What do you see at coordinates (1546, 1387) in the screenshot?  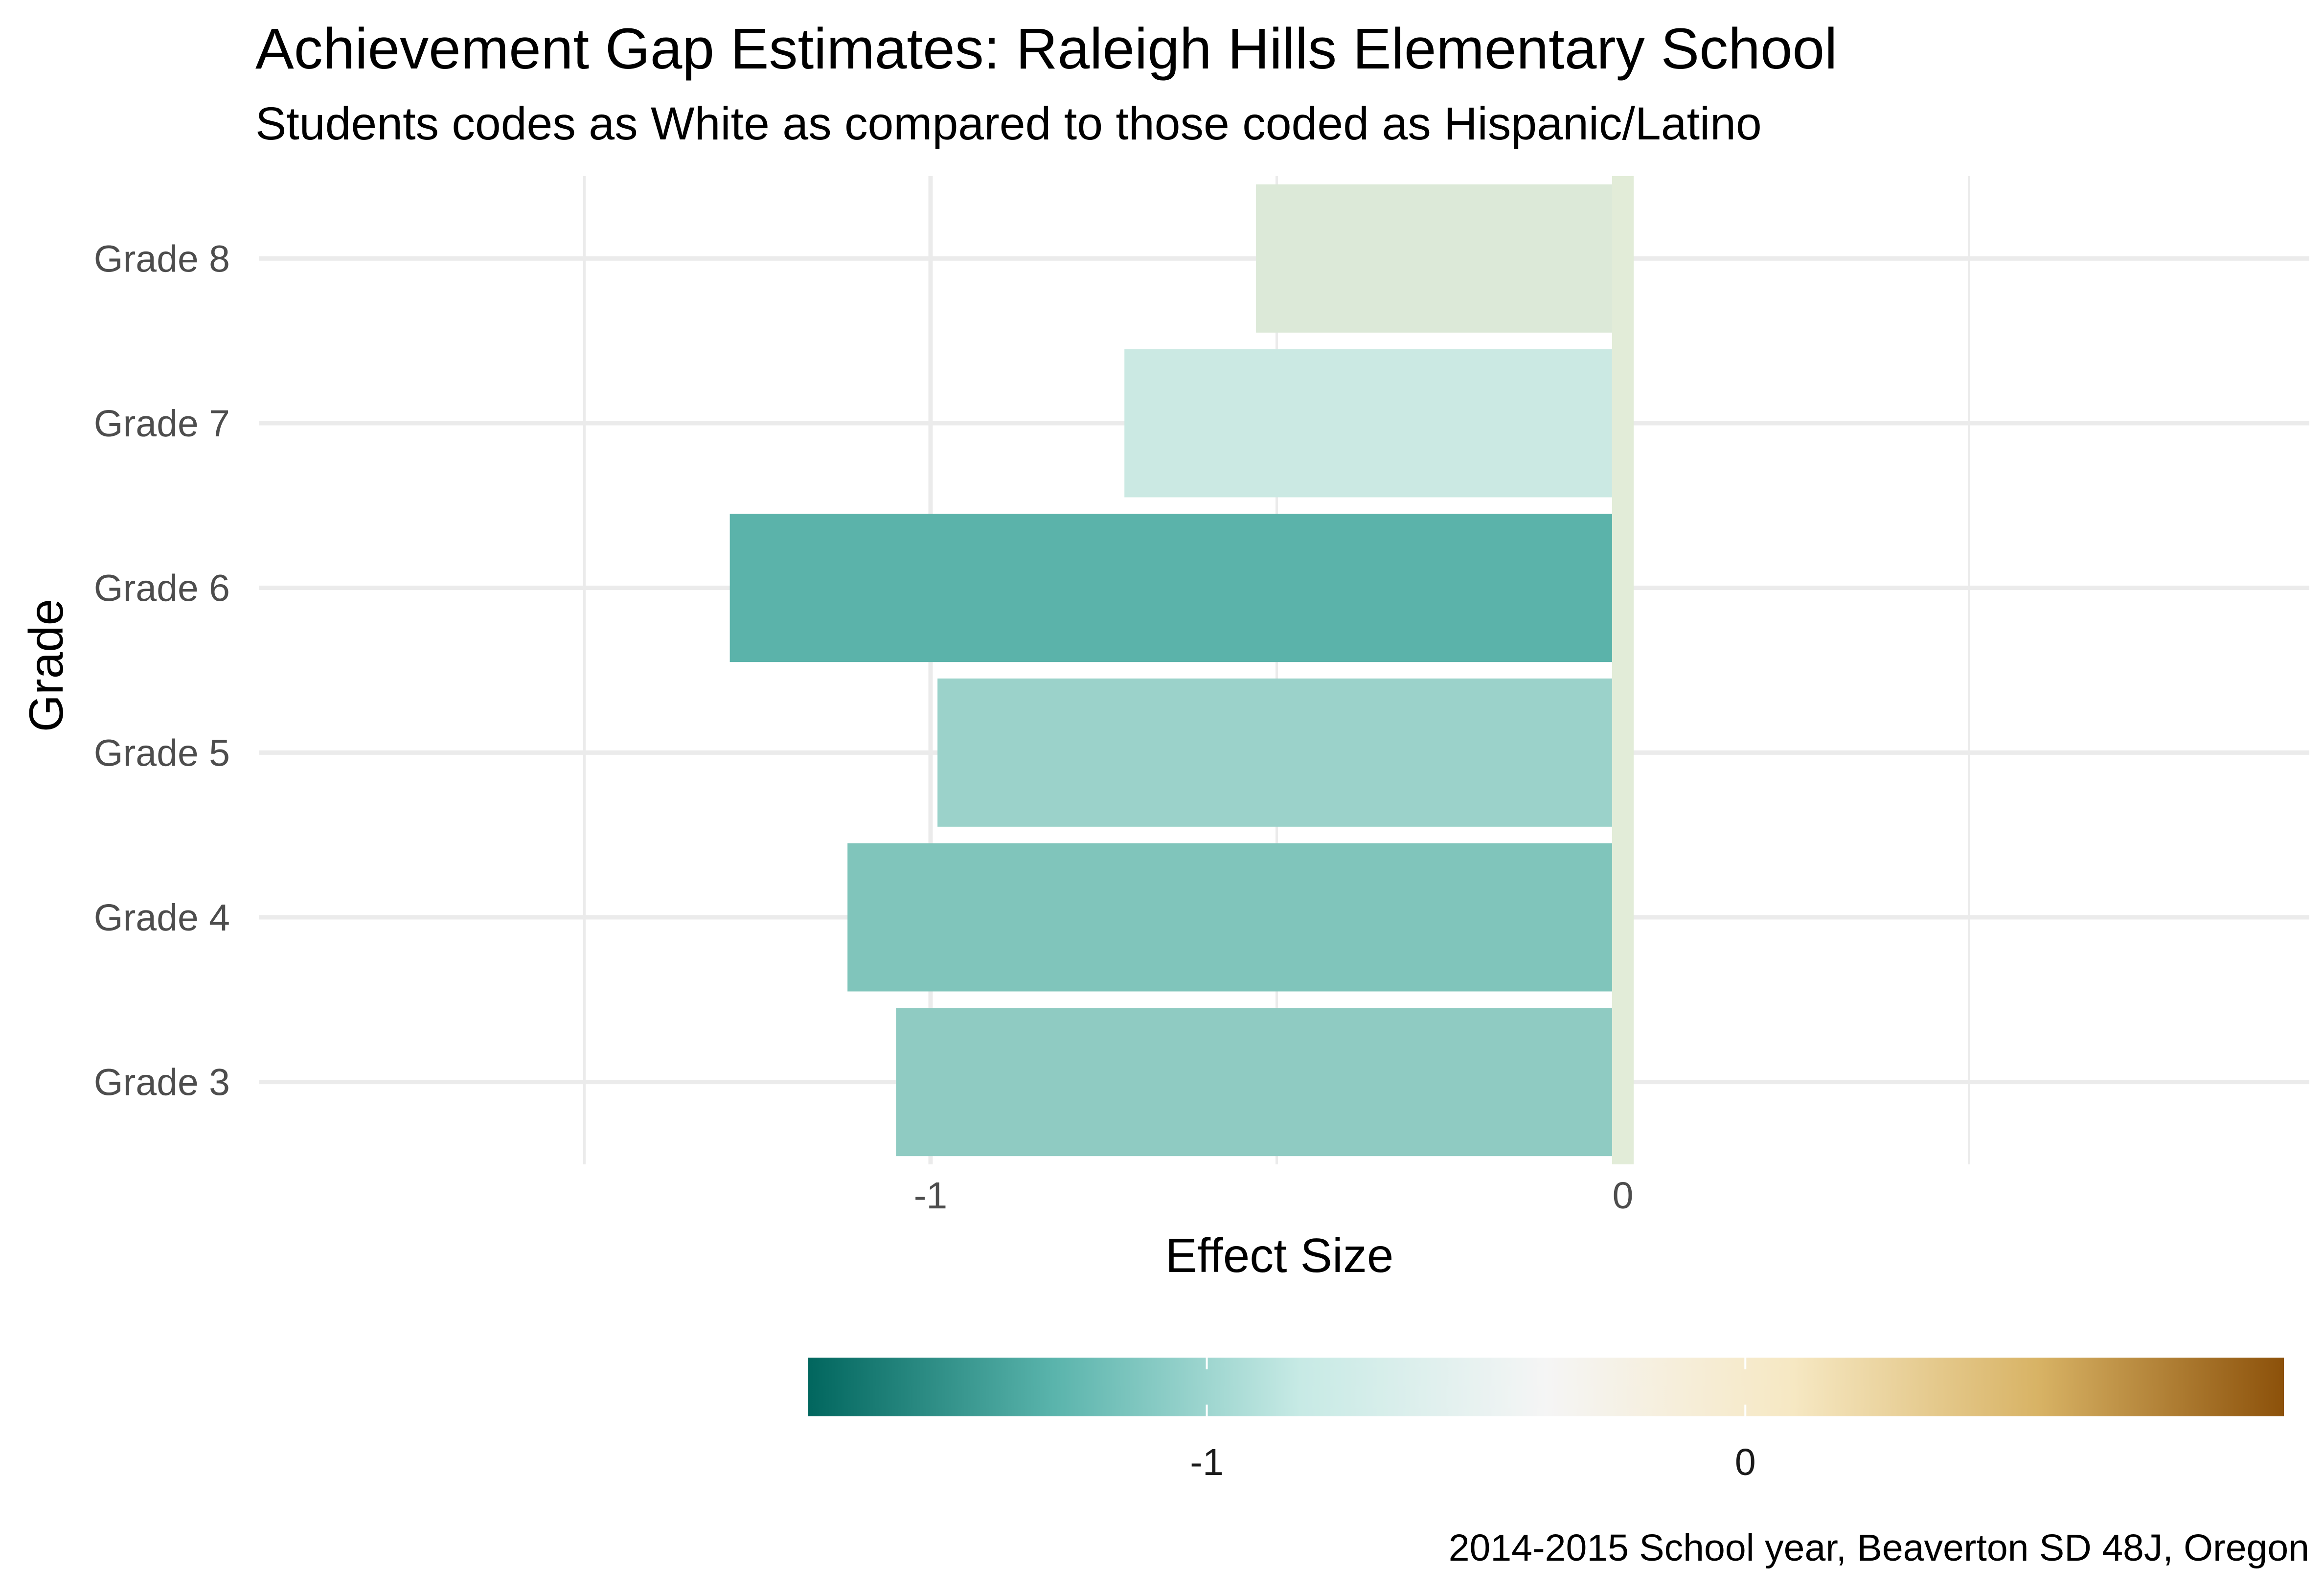 I see `colorbar` at bounding box center [1546, 1387].